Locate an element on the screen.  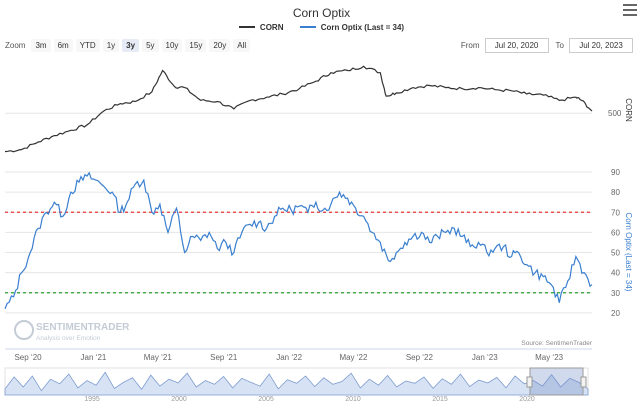
zoom-button-3y: 3y is located at coordinates (131, 45).